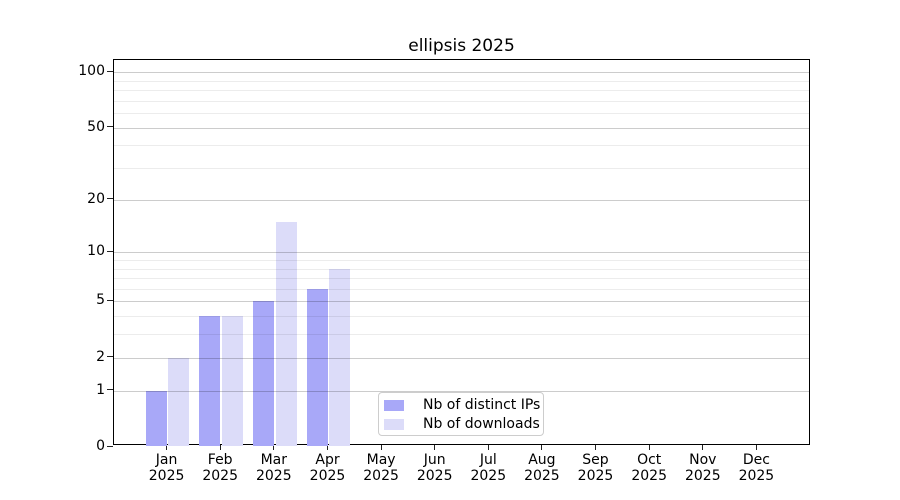 The height and width of the screenshot is (500, 900). What do you see at coordinates (595, 468) in the screenshot?
I see `x-tick-label: Sep 2025` at bounding box center [595, 468].